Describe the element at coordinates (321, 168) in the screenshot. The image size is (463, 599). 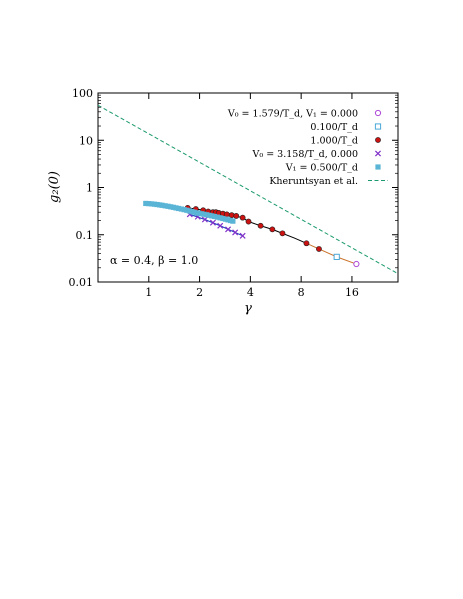
I see `legend-label: V₁ = 0.500/T_d` at that location.